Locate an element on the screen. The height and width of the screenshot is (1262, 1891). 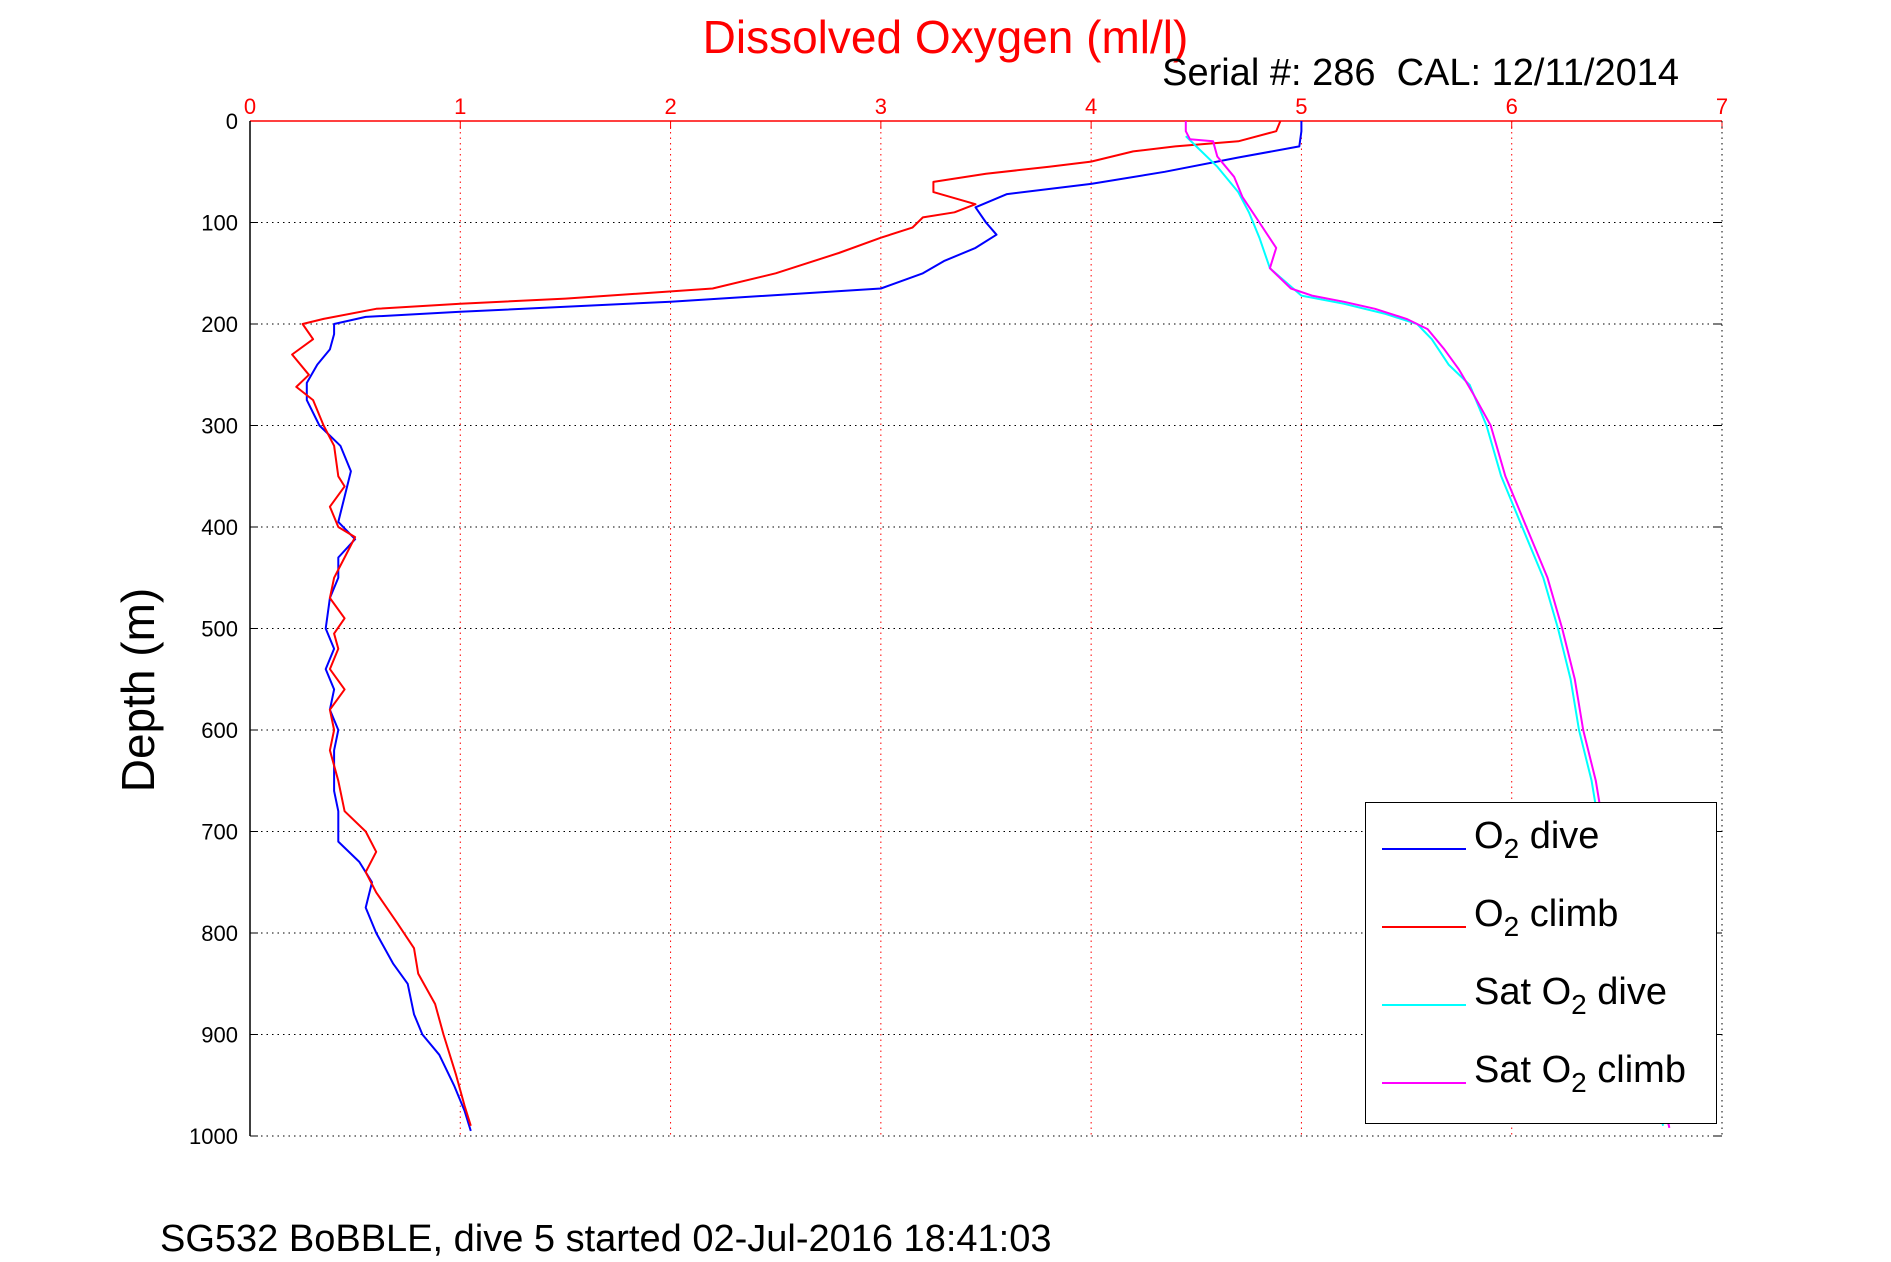
x-tick-label: 0 is located at coordinates (250, 106).